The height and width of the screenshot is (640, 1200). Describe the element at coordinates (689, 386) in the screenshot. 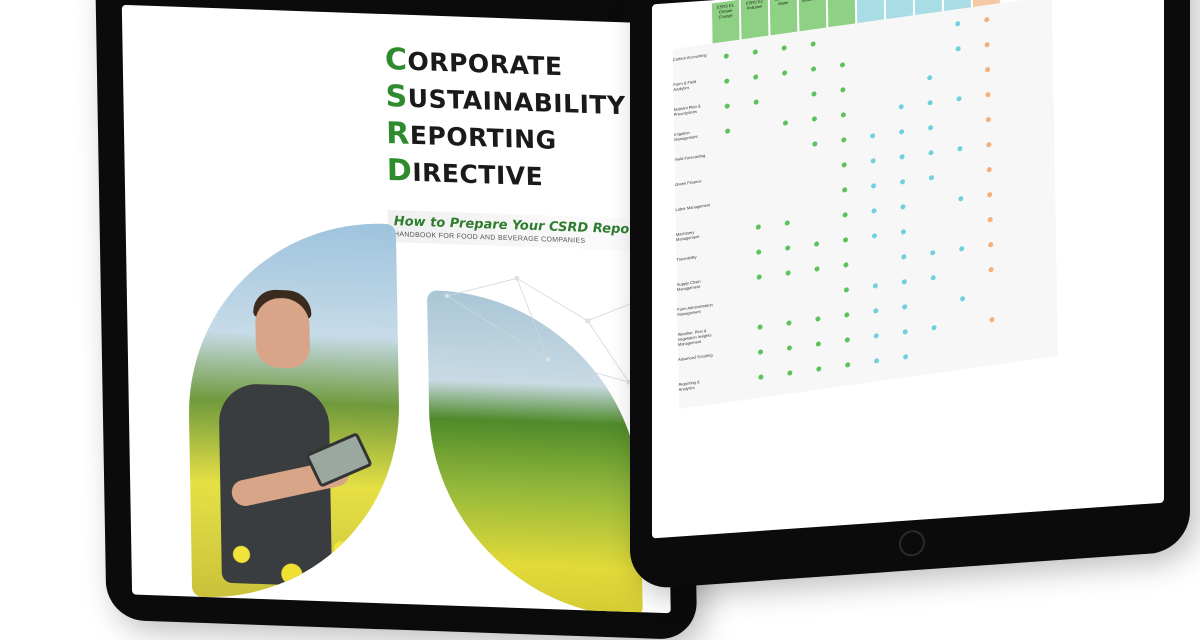

I see `matrix-row-label: Reporting & Analytics` at that location.